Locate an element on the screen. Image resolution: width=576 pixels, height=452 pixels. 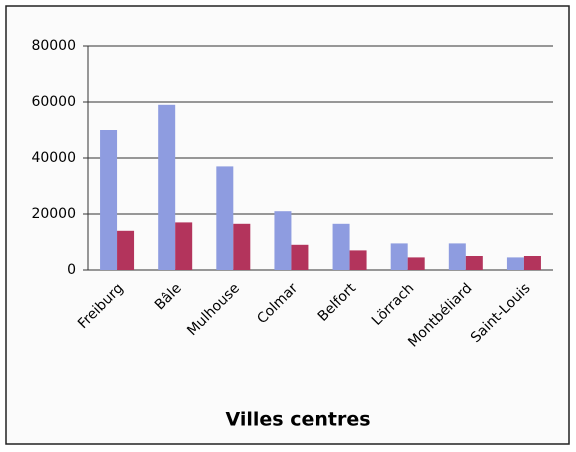
y-tick-label: 60000 is located at coordinates (53, 102).